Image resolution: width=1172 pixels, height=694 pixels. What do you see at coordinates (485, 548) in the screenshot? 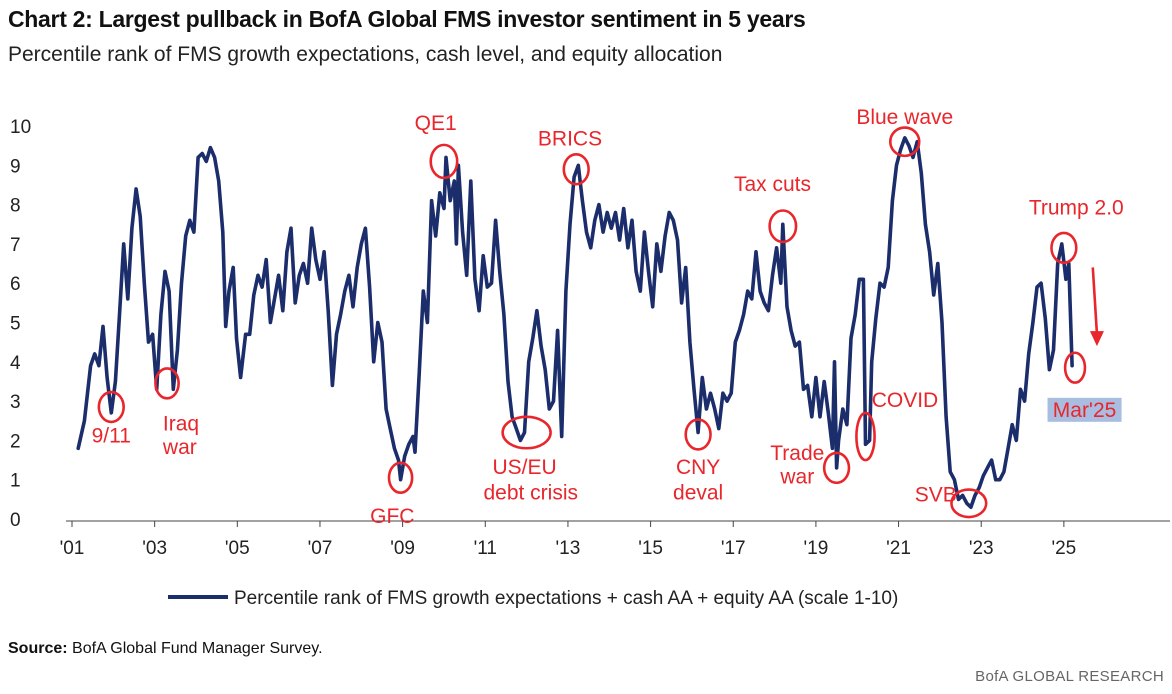
I see `x-tick-label: '11` at bounding box center [485, 548].